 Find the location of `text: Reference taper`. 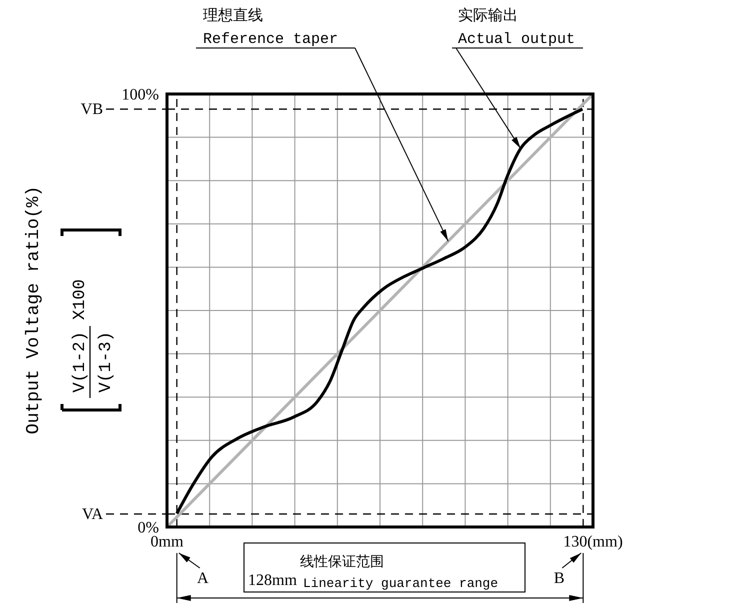

text: Reference taper is located at coordinates (270, 39).